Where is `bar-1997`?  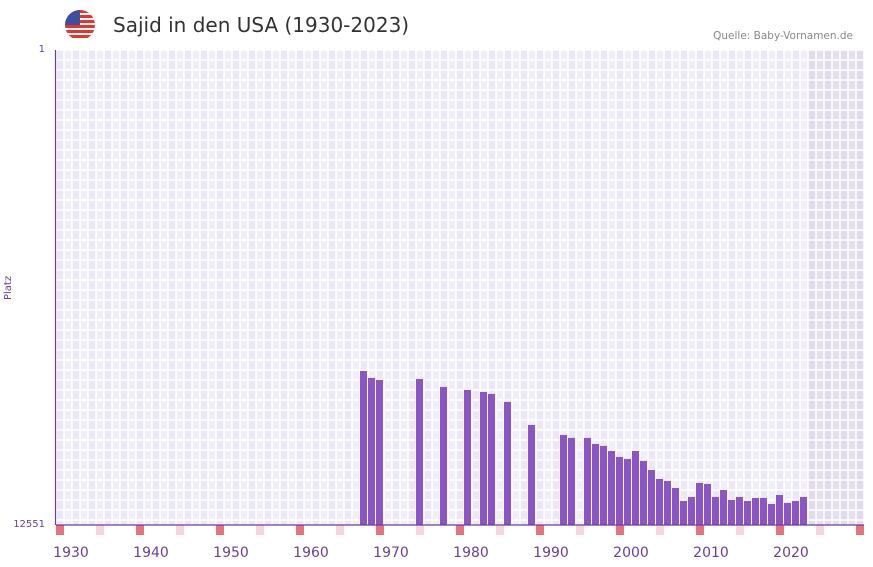 bar-1997 is located at coordinates (611, 487).